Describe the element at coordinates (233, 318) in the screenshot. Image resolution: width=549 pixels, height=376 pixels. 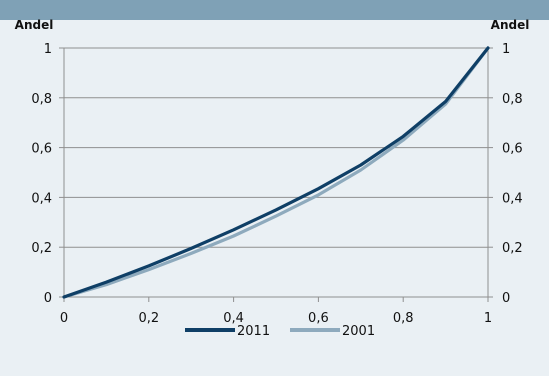
I see `x-tick-label-2: 0,4` at that location.